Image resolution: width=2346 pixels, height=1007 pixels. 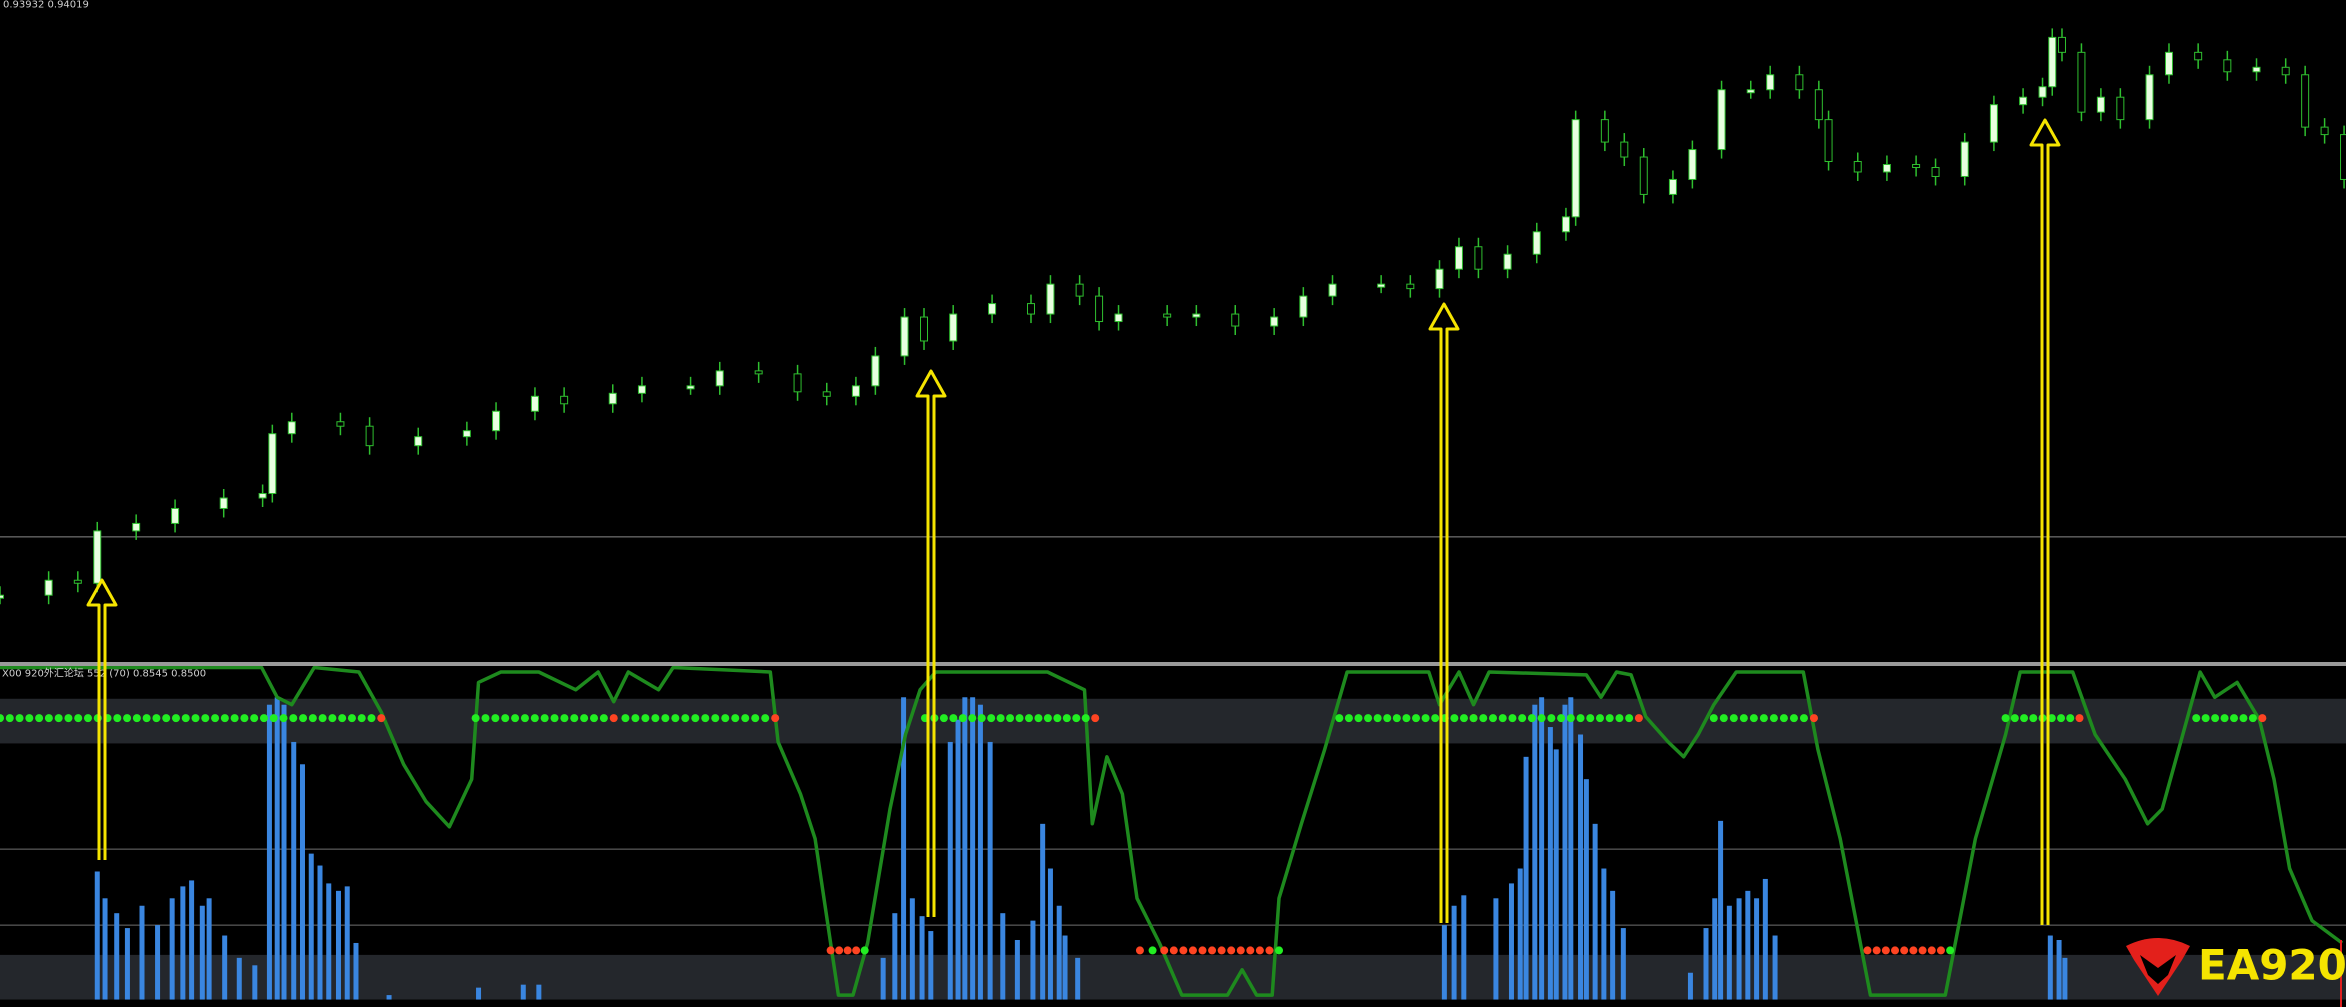 What do you see at coordinates (2158, 969) in the screenshot?
I see `logo-icon-detail` at bounding box center [2158, 969].